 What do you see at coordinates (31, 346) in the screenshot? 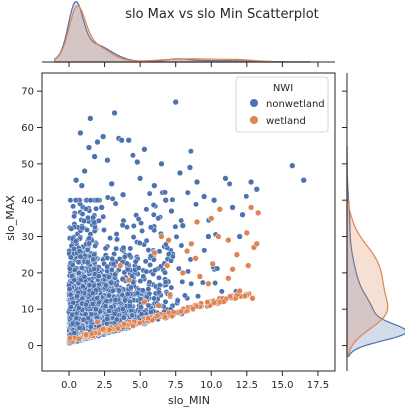
I see `y-tick-label: 0` at bounding box center [31, 346].